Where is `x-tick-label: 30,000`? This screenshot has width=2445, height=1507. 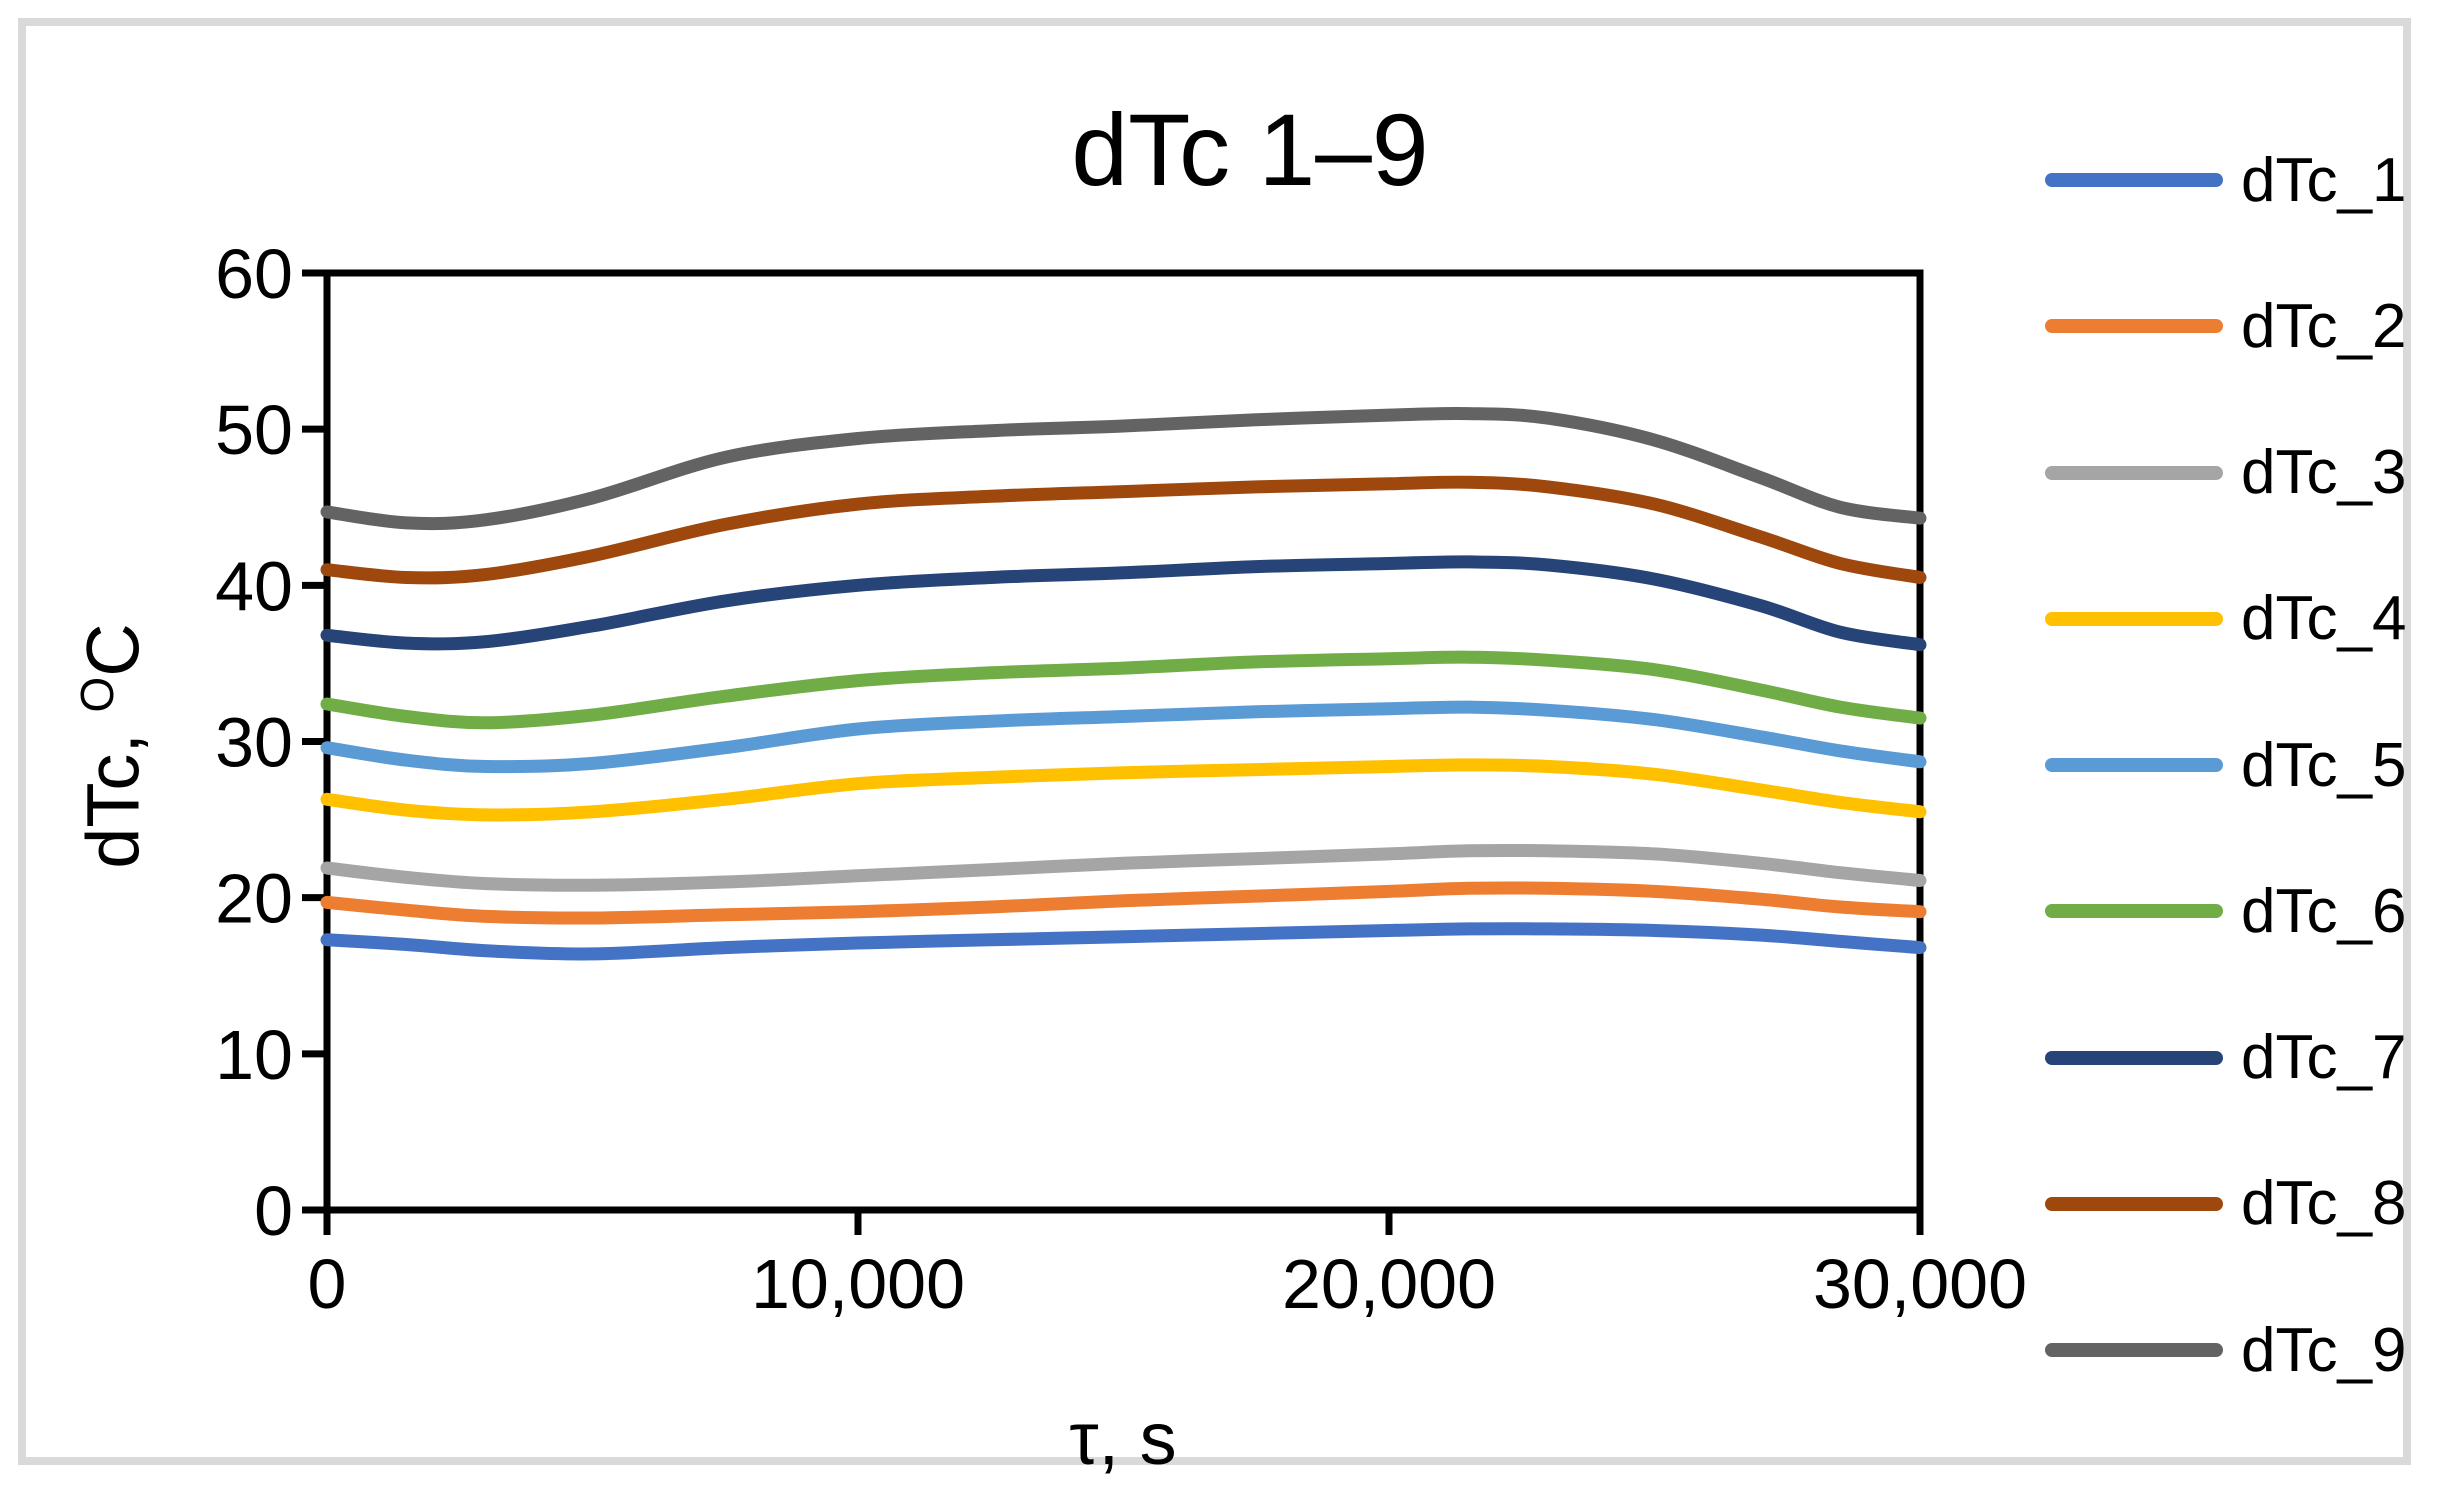 x-tick-label: 30,000 is located at coordinates (1920, 1284).